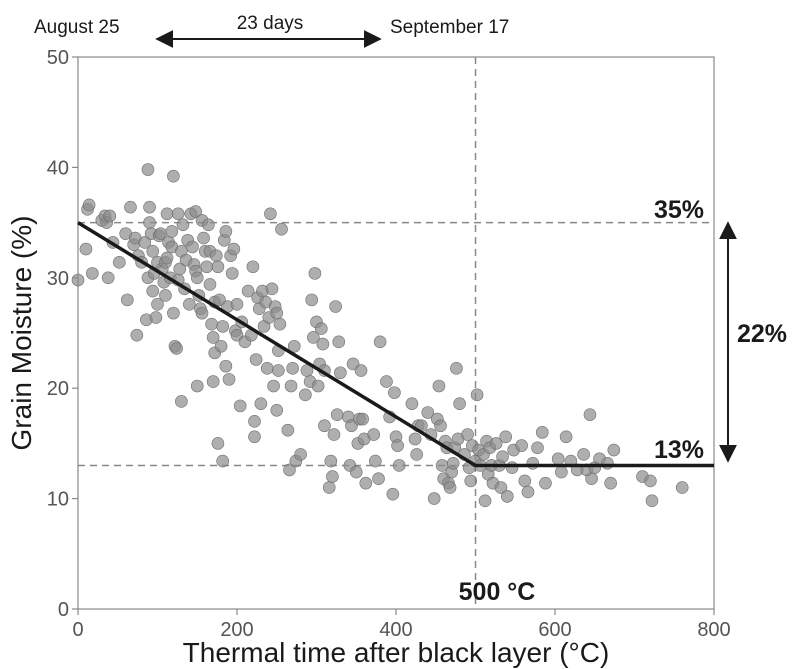 The image size is (800, 669). Describe the element at coordinates (497, 592) in the screenshot. I see `label-500-degrees: 500 °C` at that location.